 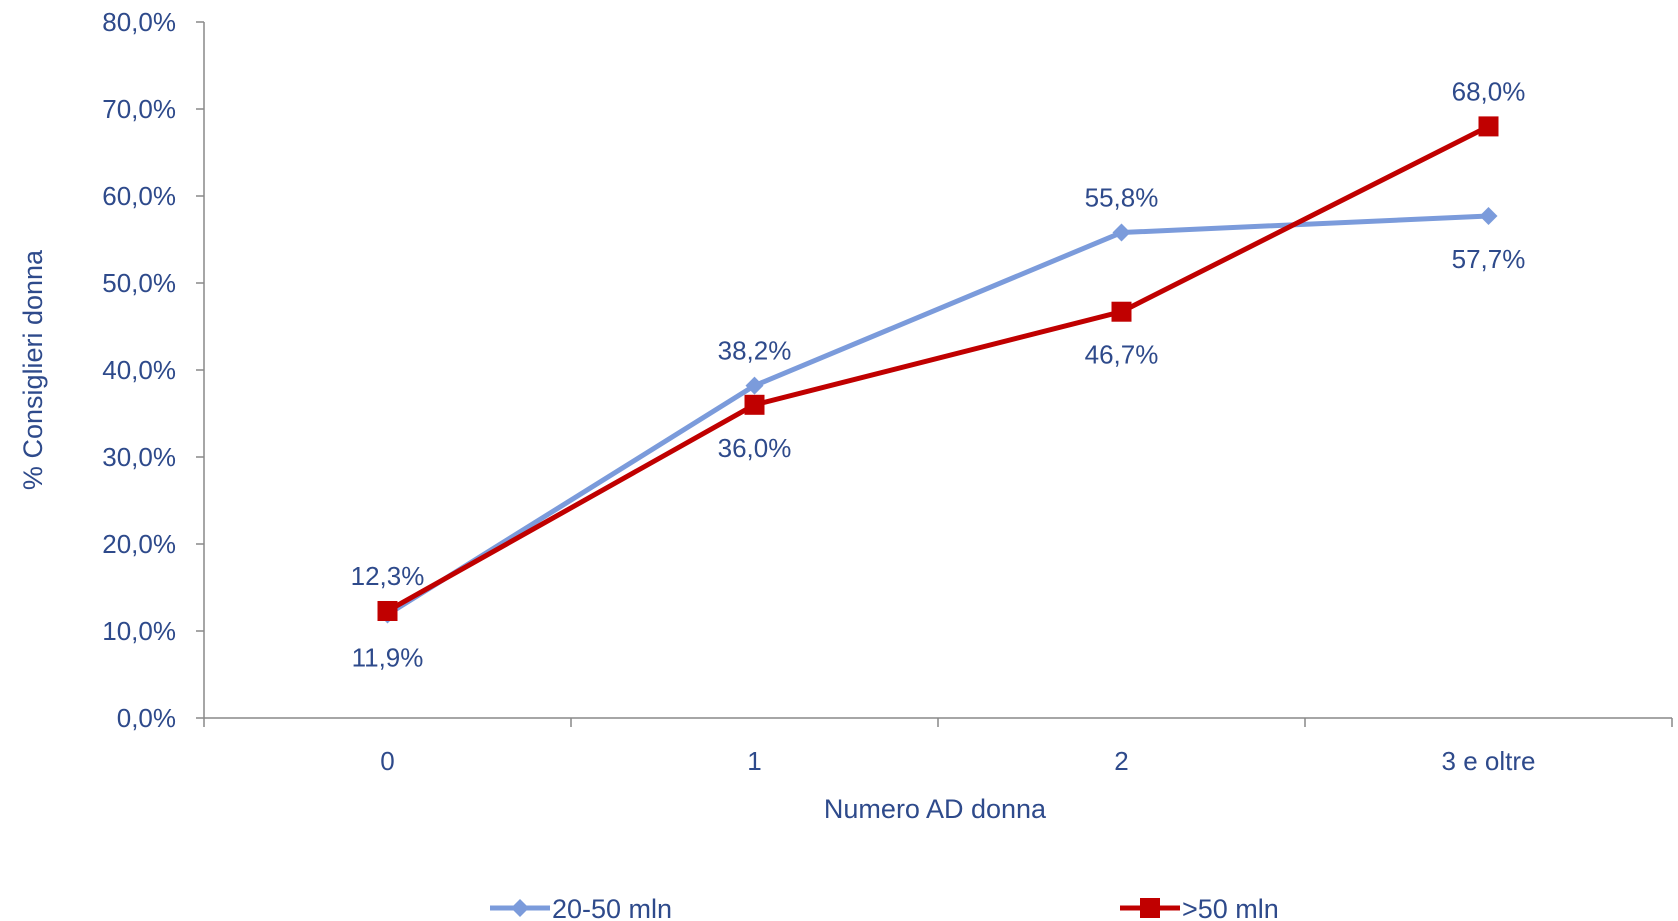 What do you see at coordinates (755, 448) in the screenshot?
I see `data-label-series-2: 36,0%` at bounding box center [755, 448].